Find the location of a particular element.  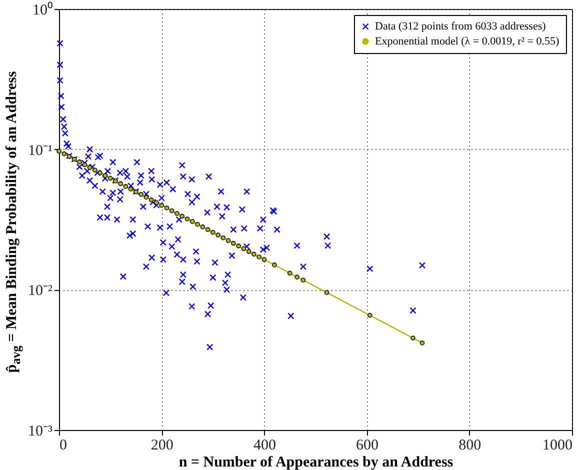

legend-label: Data (312 points from 6033 addresses) is located at coordinates (460, 26).